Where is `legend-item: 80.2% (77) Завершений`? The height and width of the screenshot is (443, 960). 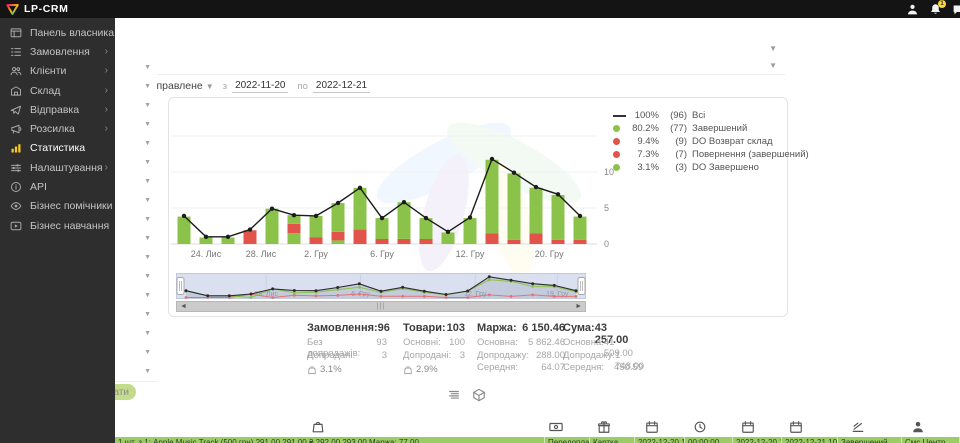 legend-item: 80.2% (77) Завершений is located at coordinates (711, 128).